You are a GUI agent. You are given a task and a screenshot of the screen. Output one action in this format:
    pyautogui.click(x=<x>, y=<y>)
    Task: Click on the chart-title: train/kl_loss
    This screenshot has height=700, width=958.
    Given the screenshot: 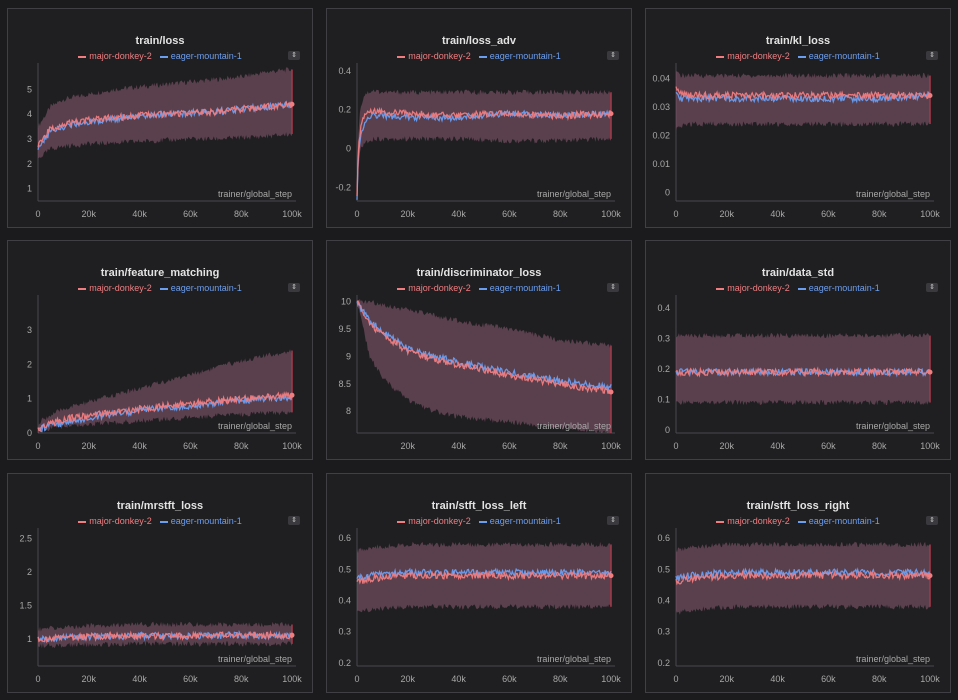 What is the action you would take?
    pyautogui.click(x=798, y=41)
    